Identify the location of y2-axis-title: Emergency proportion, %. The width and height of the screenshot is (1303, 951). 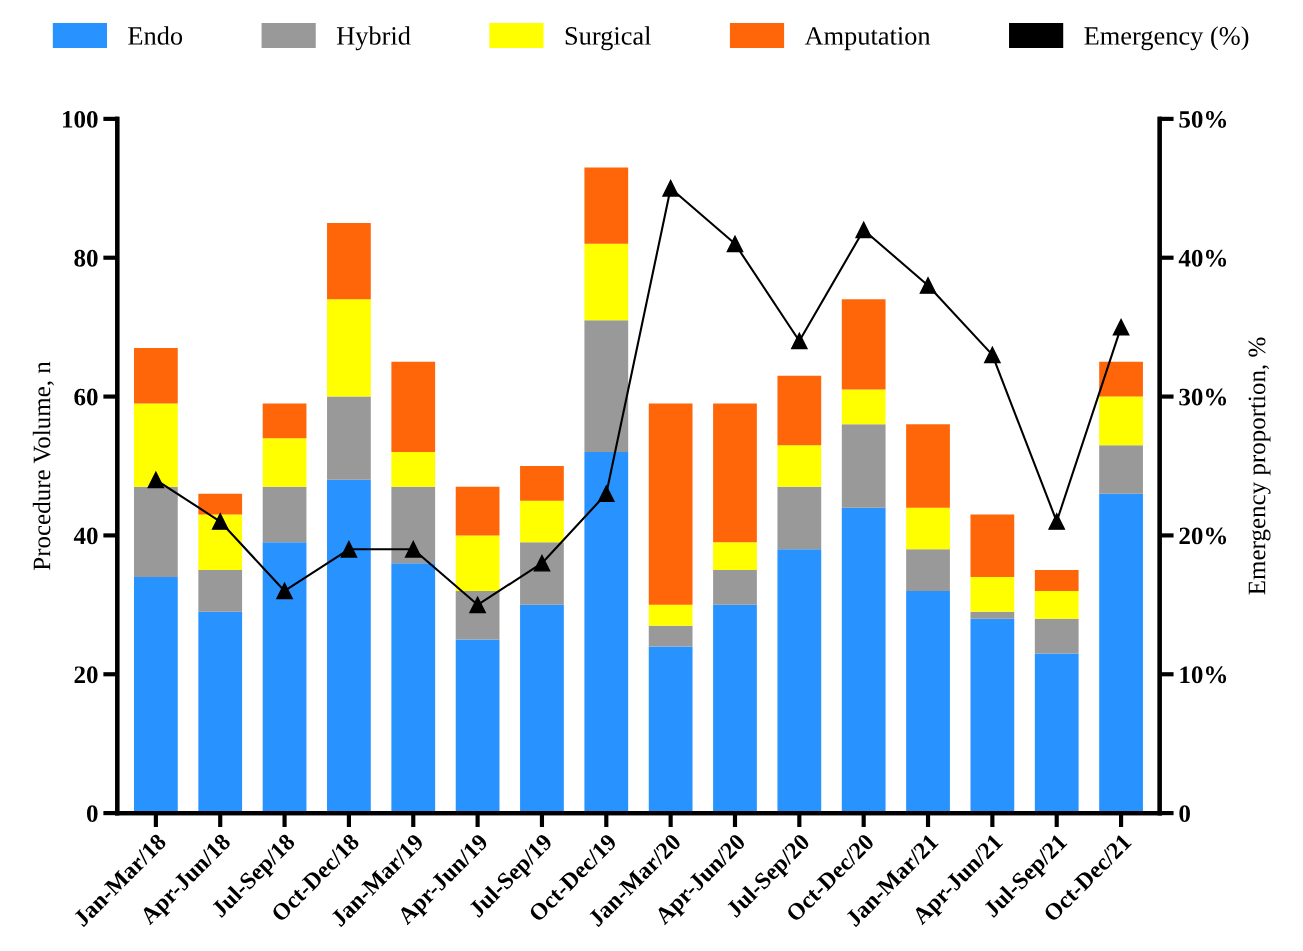
(1259, 466).